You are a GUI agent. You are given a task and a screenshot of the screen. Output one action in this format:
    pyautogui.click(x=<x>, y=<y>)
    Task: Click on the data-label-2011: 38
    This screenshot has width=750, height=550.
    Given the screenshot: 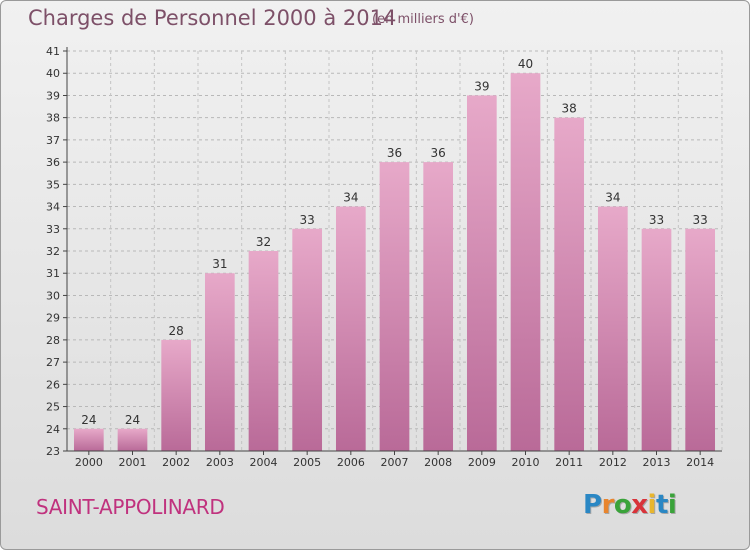 What is the action you would take?
    pyautogui.click(x=569, y=109)
    